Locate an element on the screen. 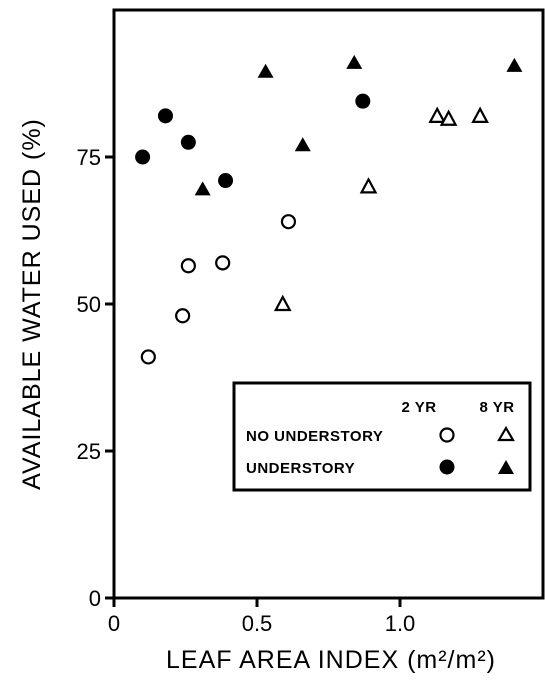 The width and height of the screenshot is (545, 681). legend-marker-circle-filled is located at coordinates (447, 467).